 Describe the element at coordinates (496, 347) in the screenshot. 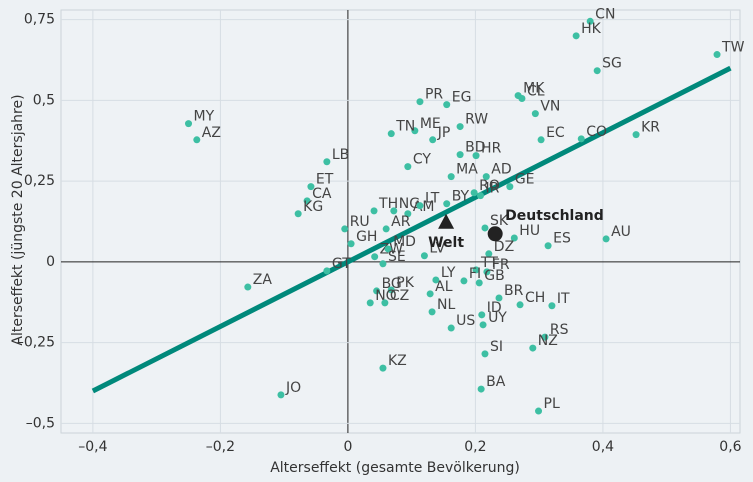

I see `point-label: SI` at that location.